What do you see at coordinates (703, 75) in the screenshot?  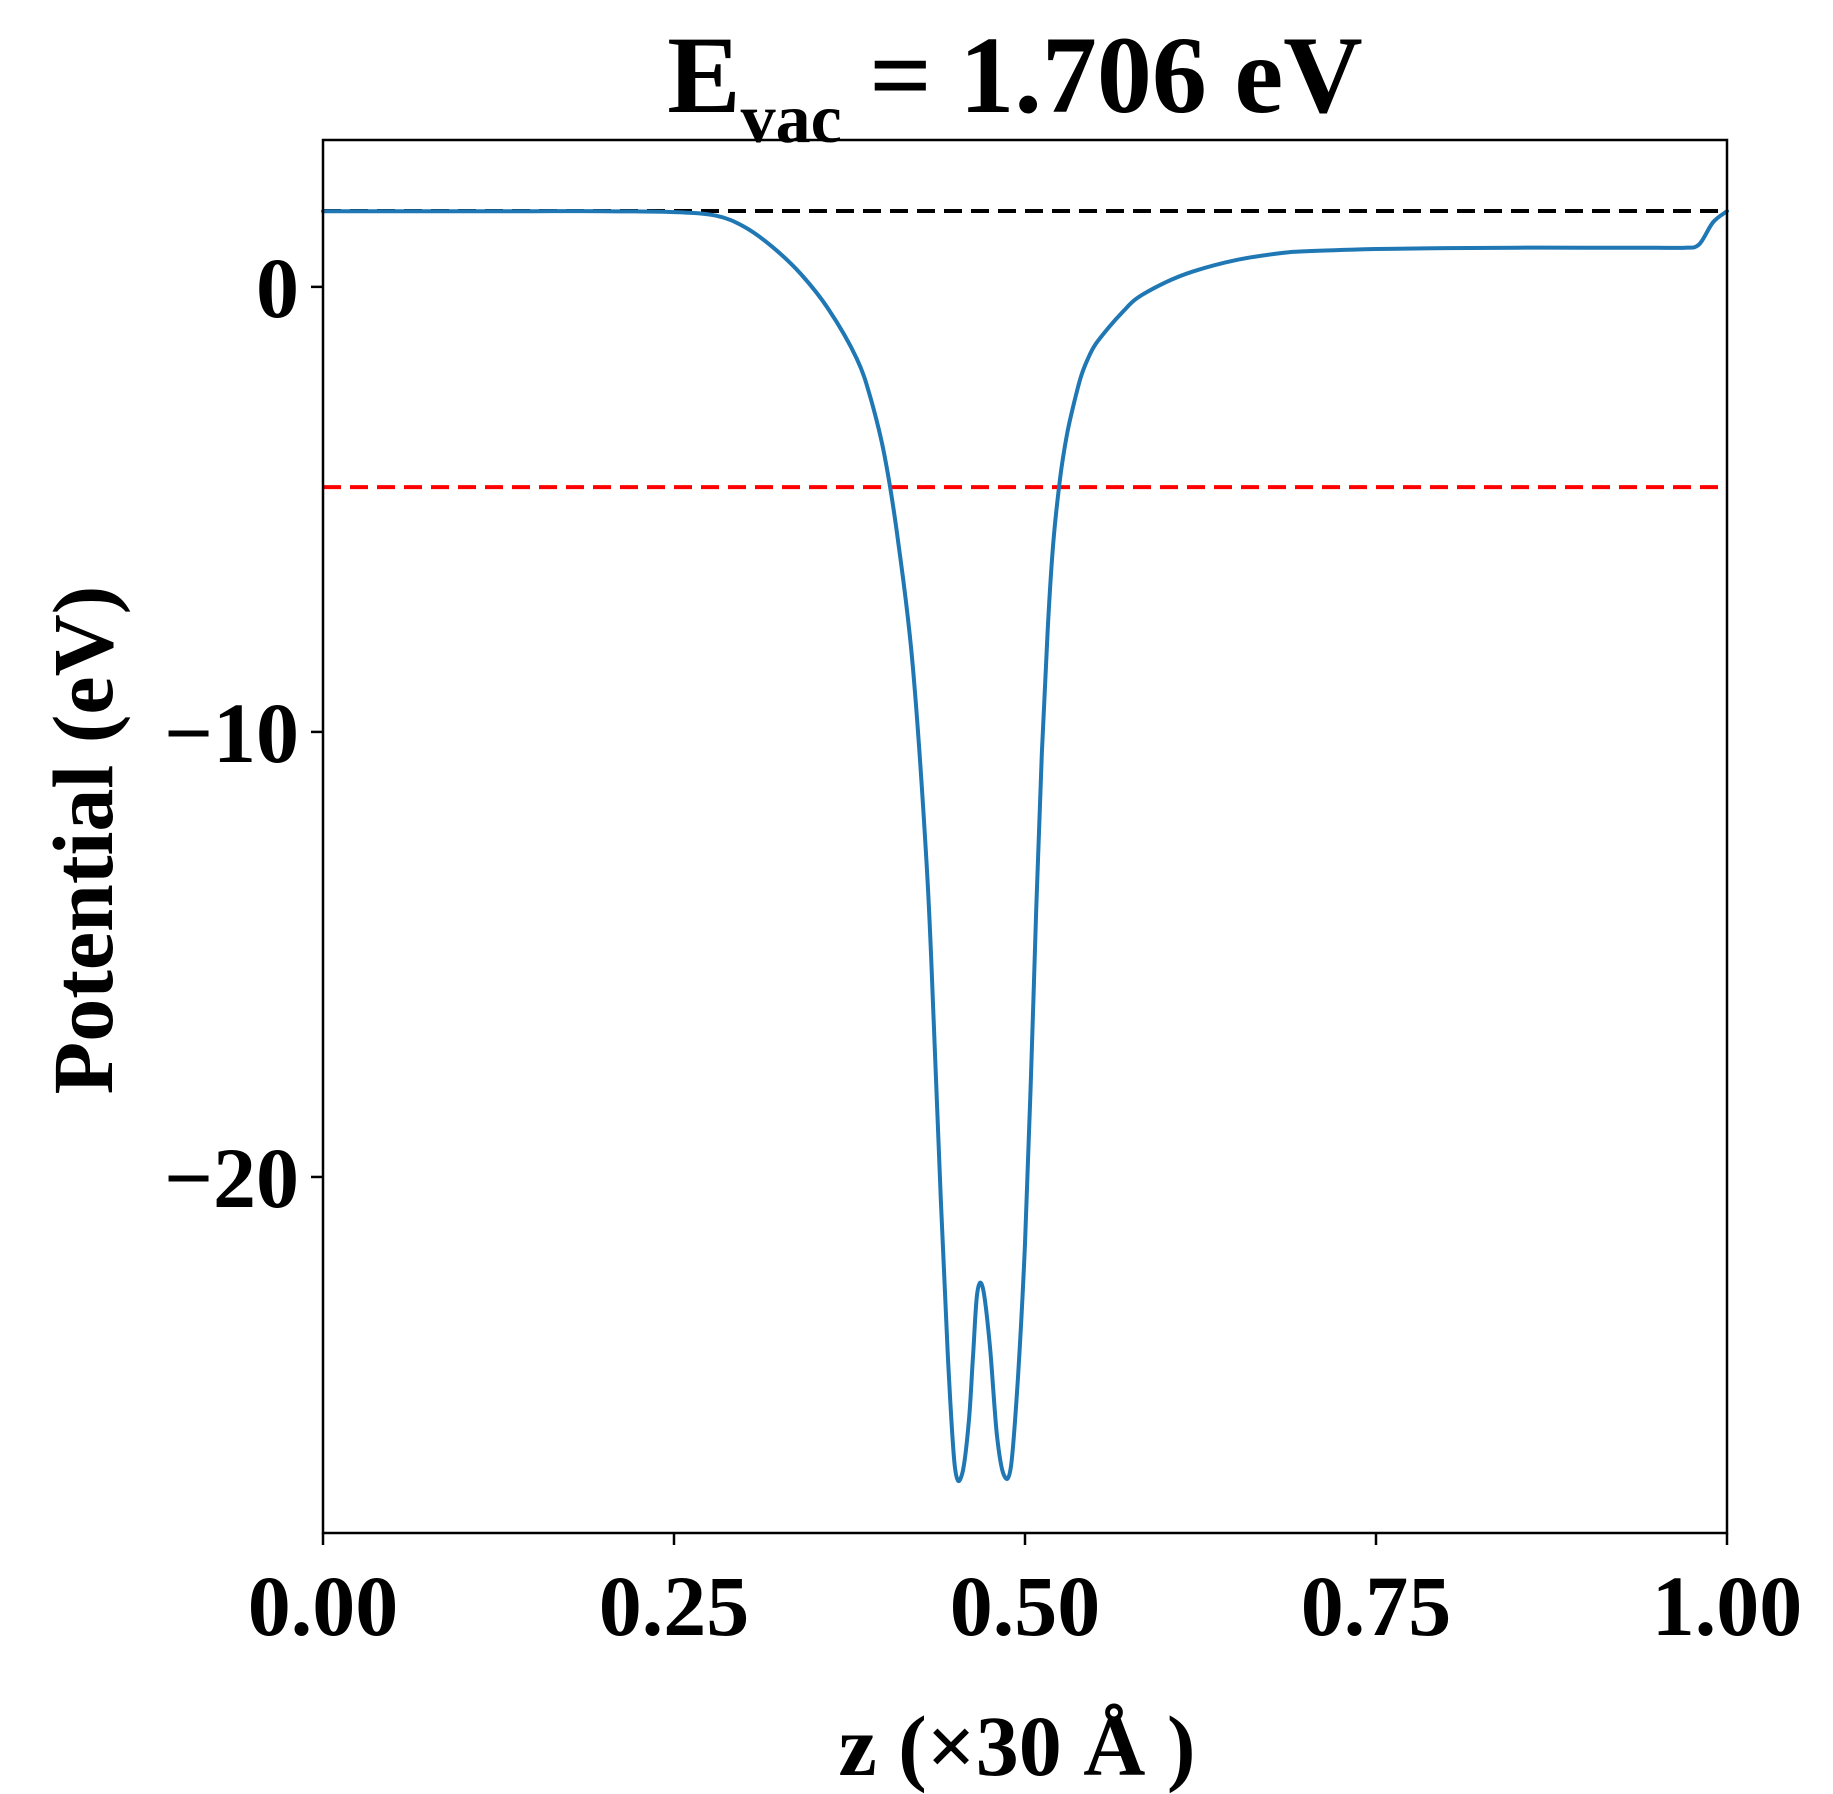 I see `chart-title-main: E` at bounding box center [703, 75].